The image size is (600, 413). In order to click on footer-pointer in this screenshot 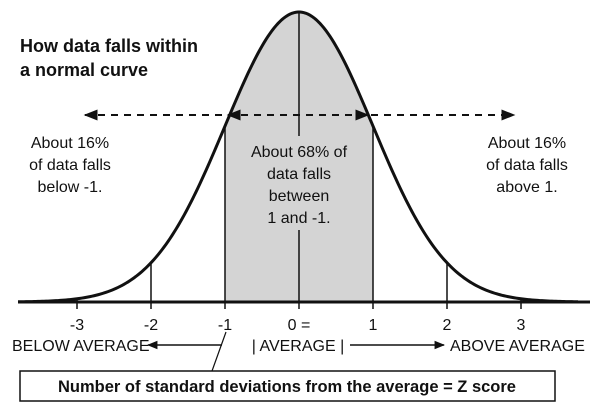, I will do `click(219, 351)`.